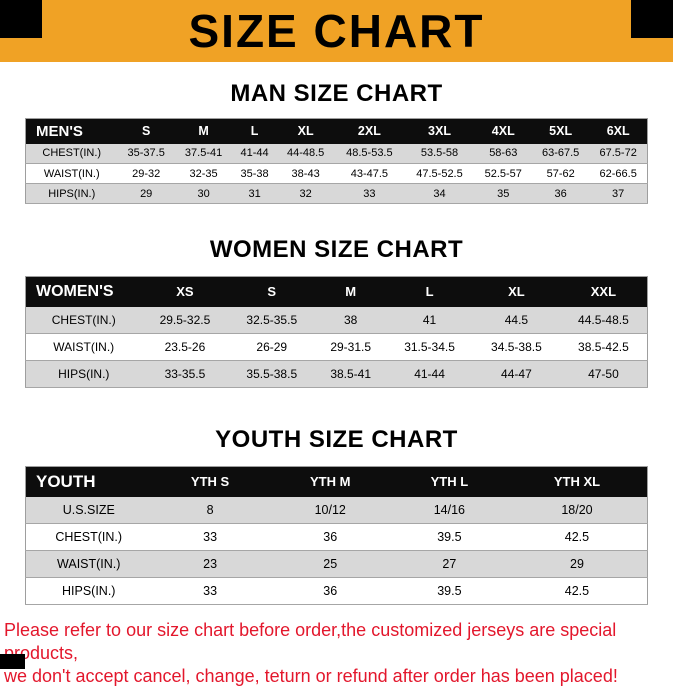 The height and width of the screenshot is (688, 673). I want to click on table-corner-header: YOUTH, so click(66, 481).